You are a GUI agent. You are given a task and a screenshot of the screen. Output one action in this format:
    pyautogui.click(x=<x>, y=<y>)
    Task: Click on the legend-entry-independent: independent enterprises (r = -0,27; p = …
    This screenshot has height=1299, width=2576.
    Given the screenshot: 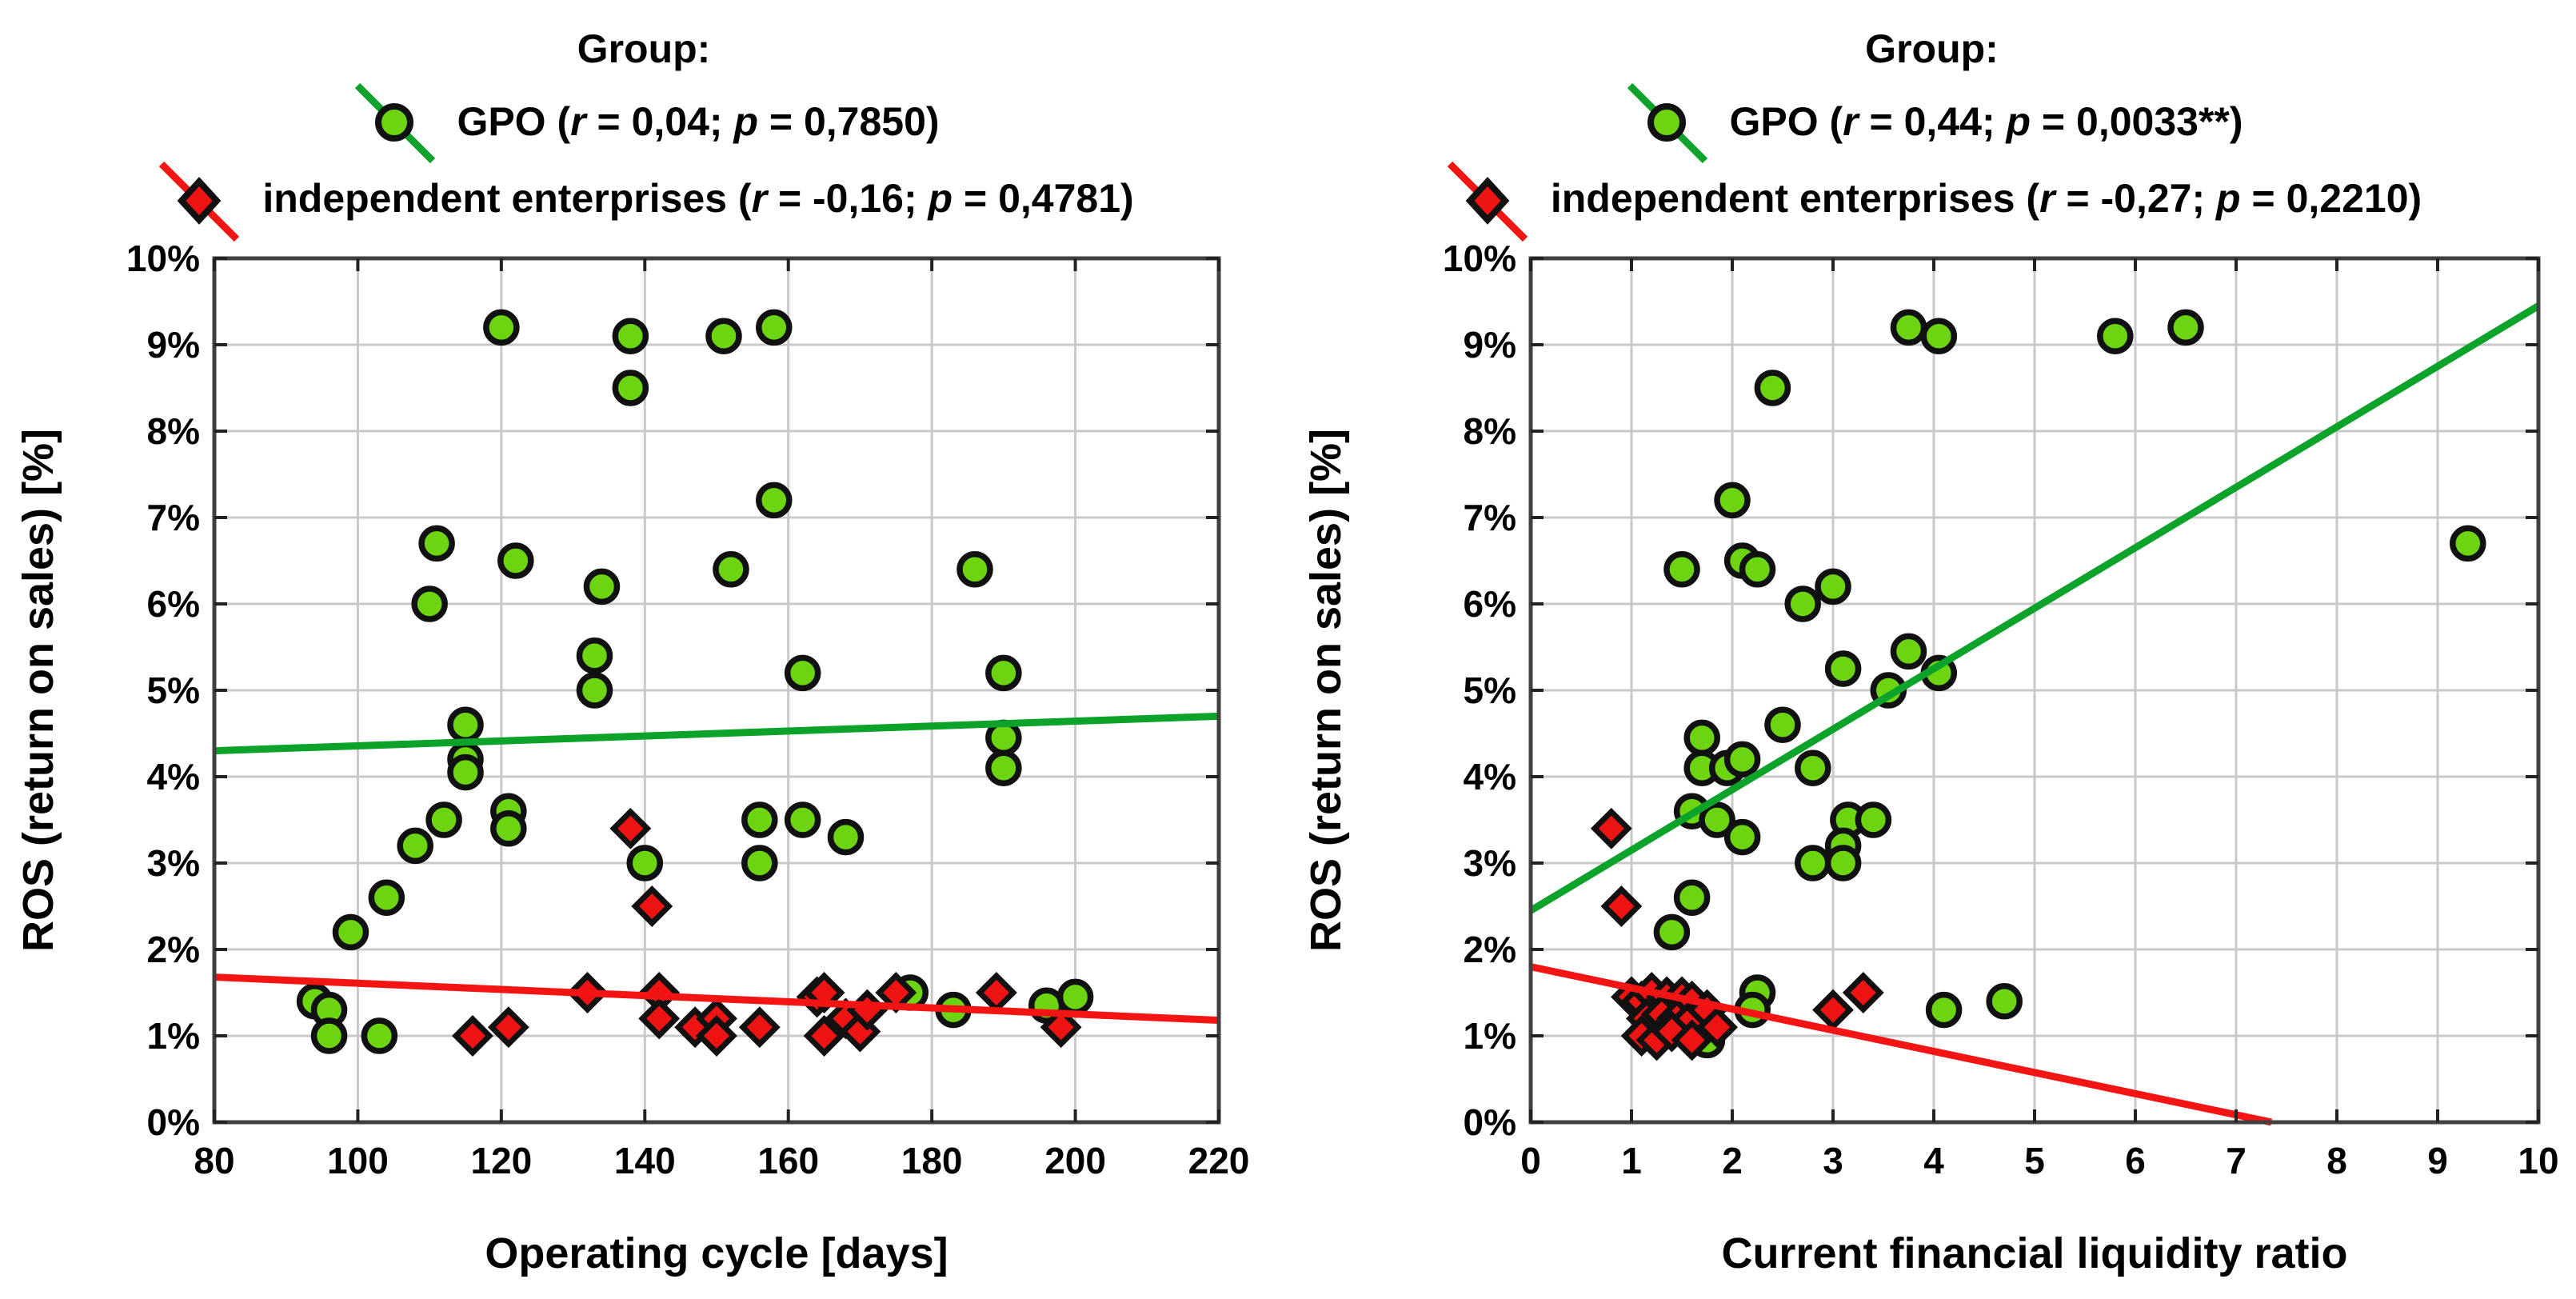 What is the action you would take?
    pyautogui.click(x=1932, y=201)
    